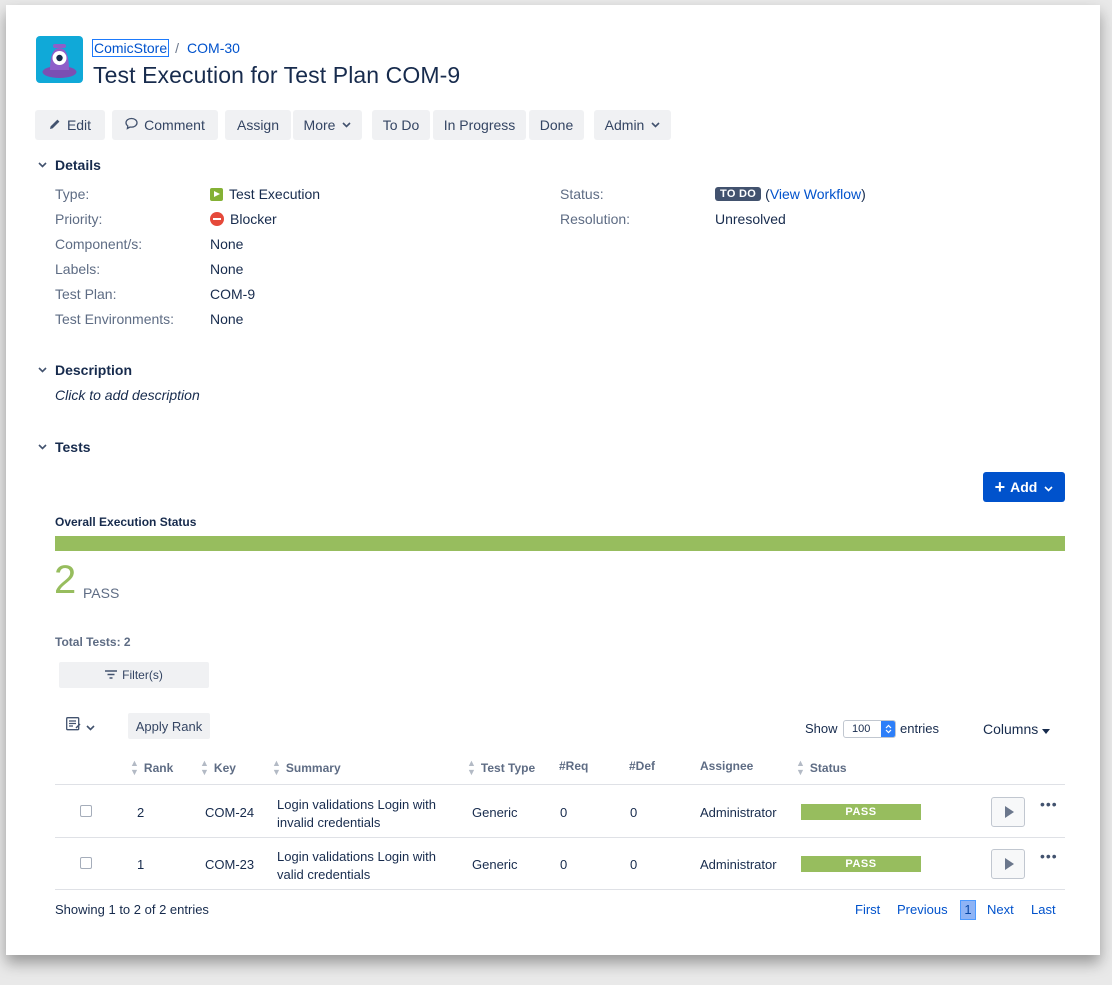  I want to click on add-tests-button: + Add, so click(1024, 487).